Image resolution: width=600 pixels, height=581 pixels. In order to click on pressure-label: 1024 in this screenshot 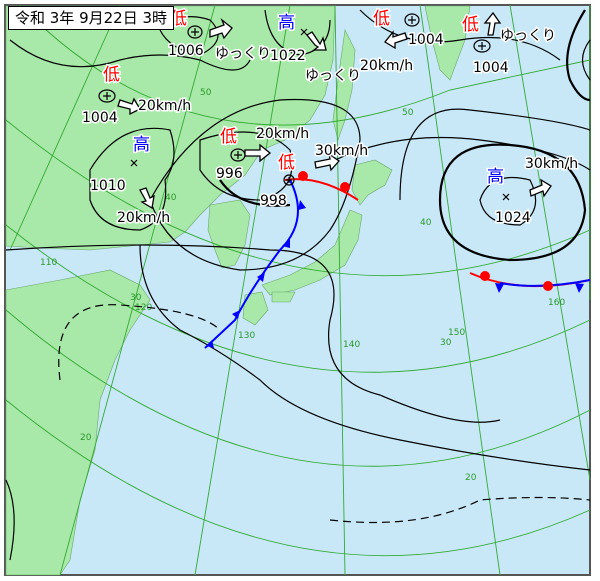, I will do `click(513, 218)`.